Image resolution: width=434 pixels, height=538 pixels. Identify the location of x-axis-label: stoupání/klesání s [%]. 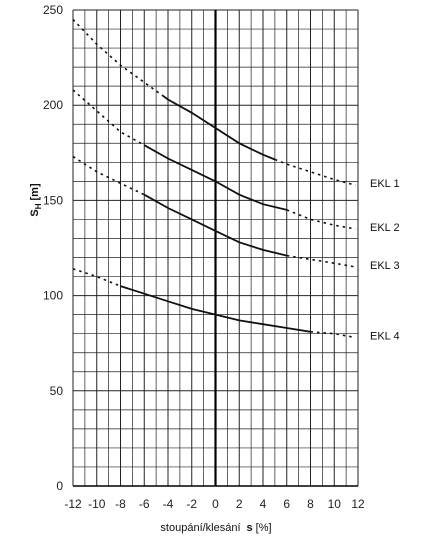
(215, 528).